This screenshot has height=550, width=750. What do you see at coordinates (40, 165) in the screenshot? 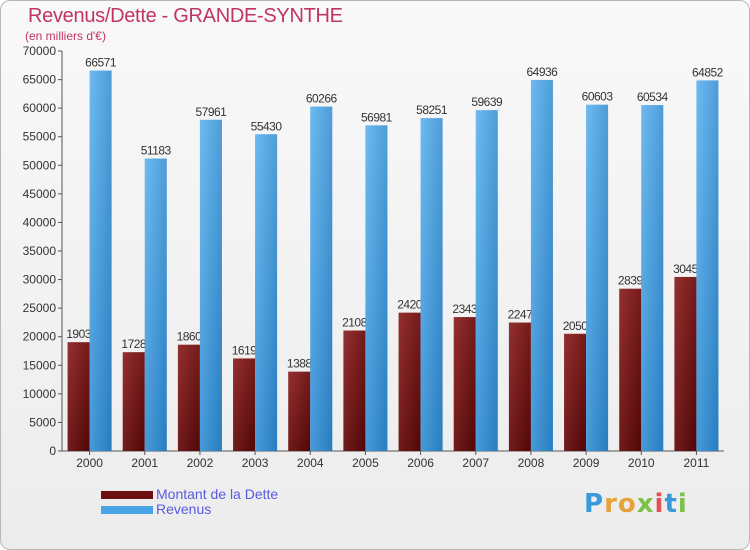
I see `y-tick-label: 50000` at bounding box center [40, 165].